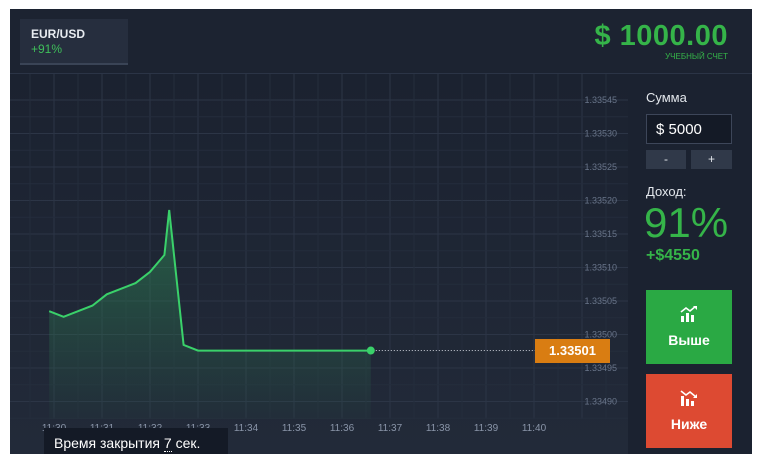 The width and height of the screenshot is (768, 472). I want to click on x-axis-tick-label: 11:38, so click(438, 428).